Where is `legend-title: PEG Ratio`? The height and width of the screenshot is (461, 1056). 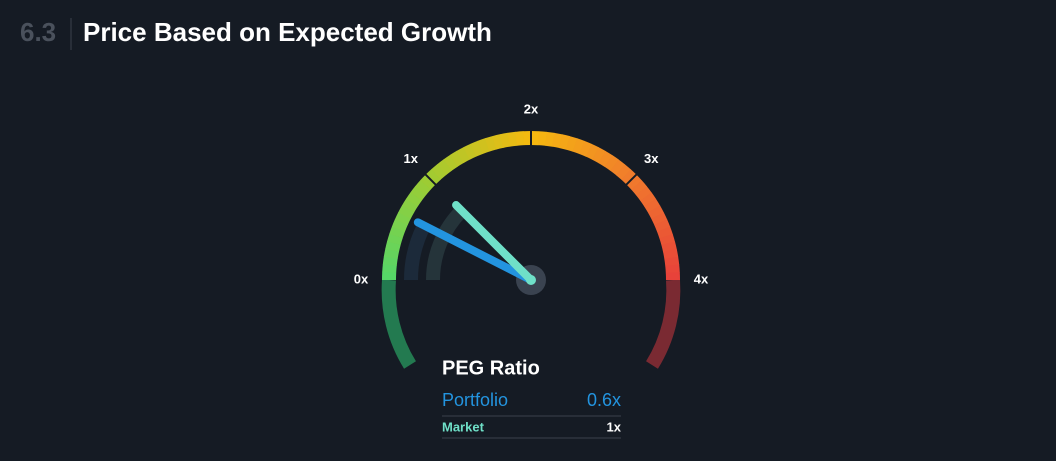
legend-title: PEG Ratio is located at coordinates (491, 368).